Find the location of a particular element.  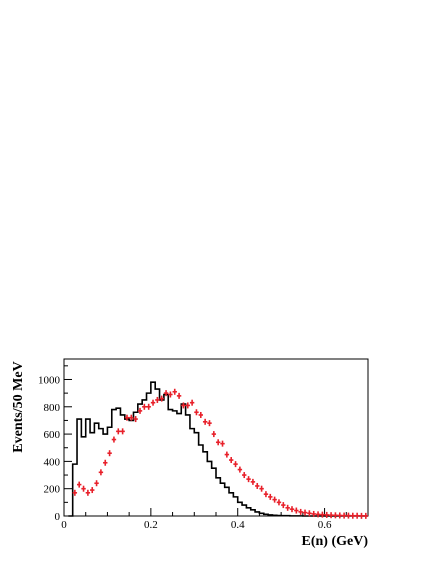

y-axis-label: Events/50 MeV is located at coordinates (18, 406).